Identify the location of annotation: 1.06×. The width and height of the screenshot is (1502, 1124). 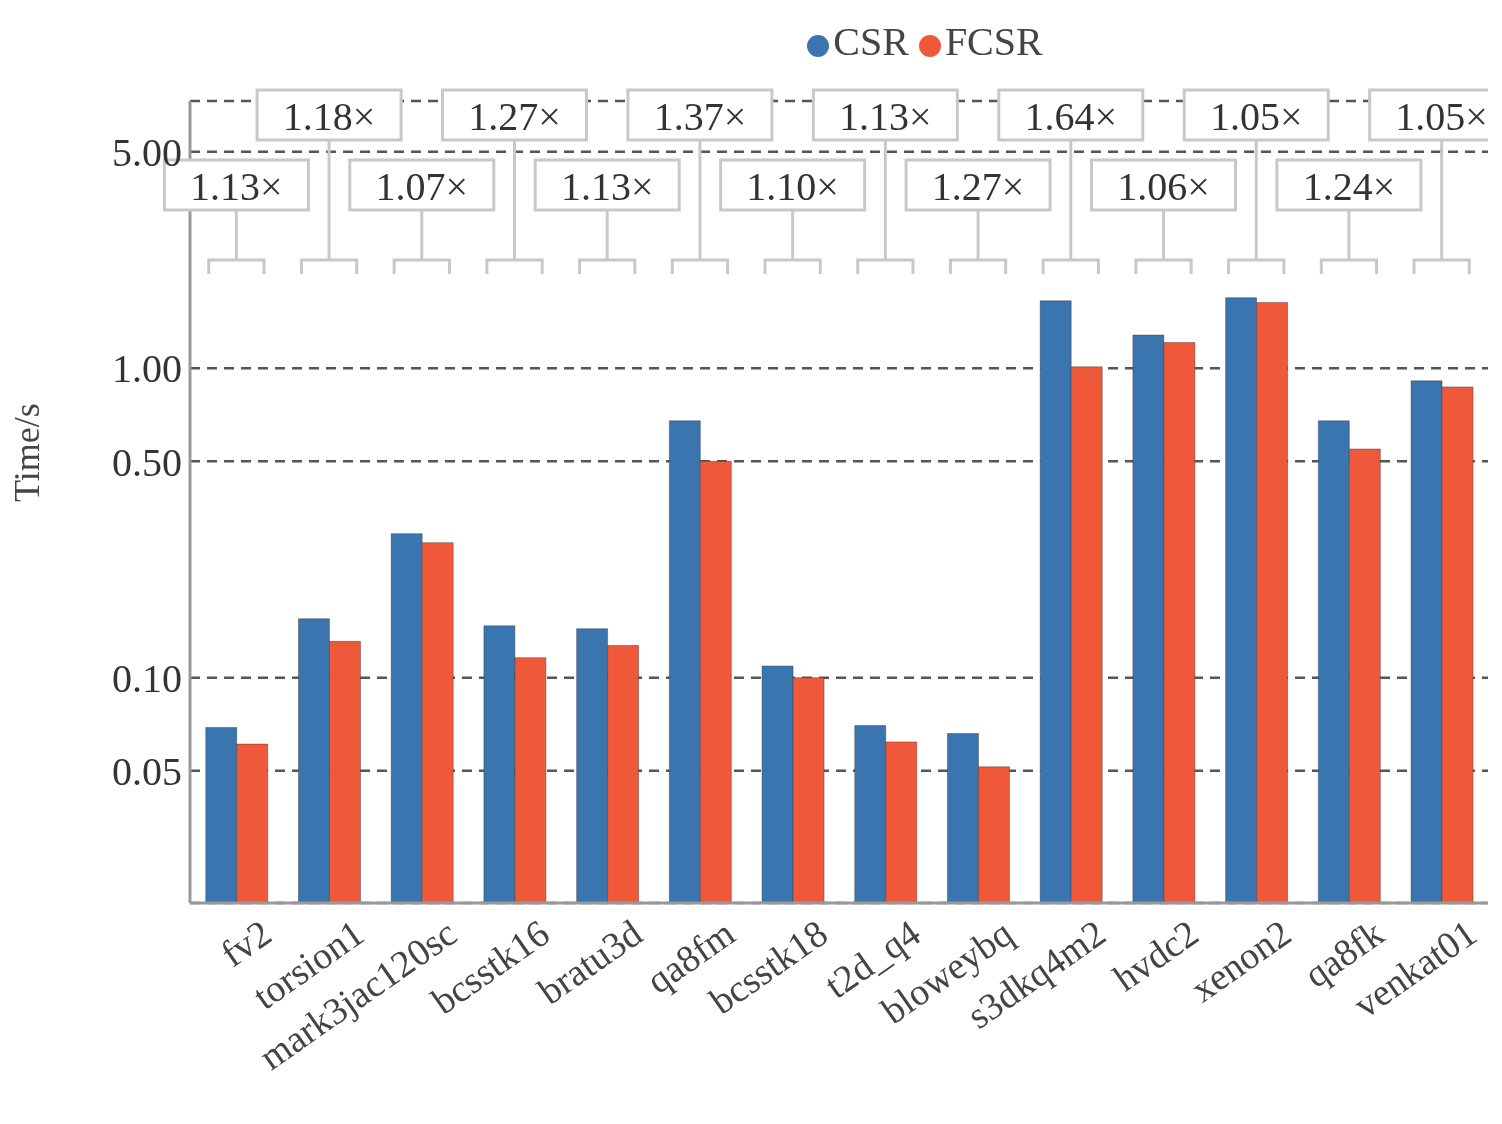
(1163, 186).